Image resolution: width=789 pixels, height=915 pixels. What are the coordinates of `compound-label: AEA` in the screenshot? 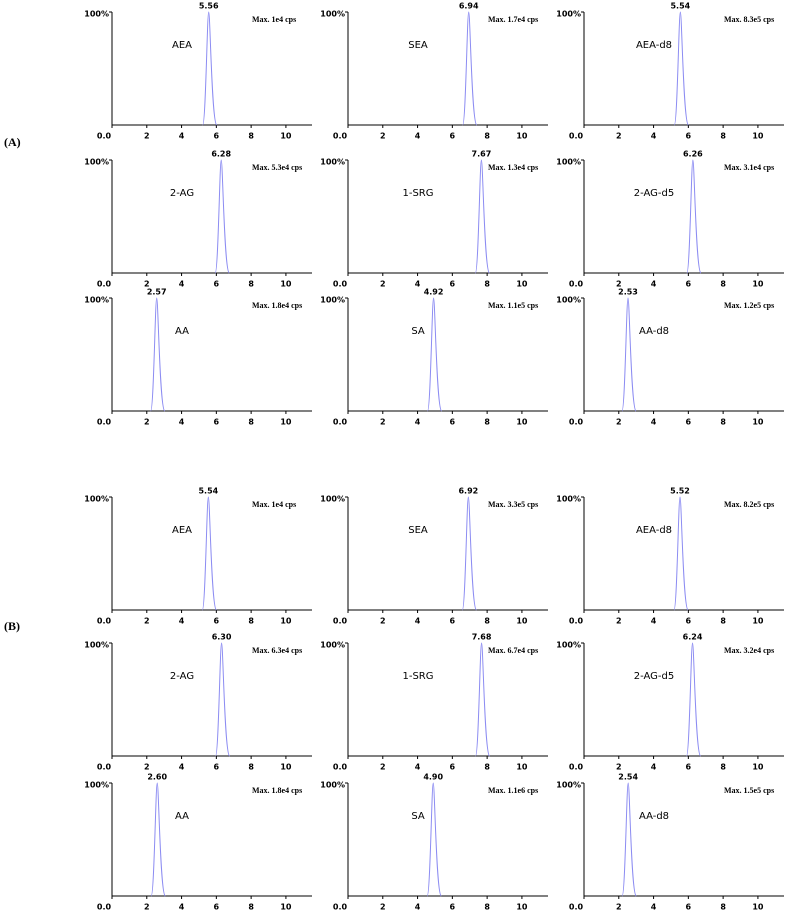 It's located at (182, 530).